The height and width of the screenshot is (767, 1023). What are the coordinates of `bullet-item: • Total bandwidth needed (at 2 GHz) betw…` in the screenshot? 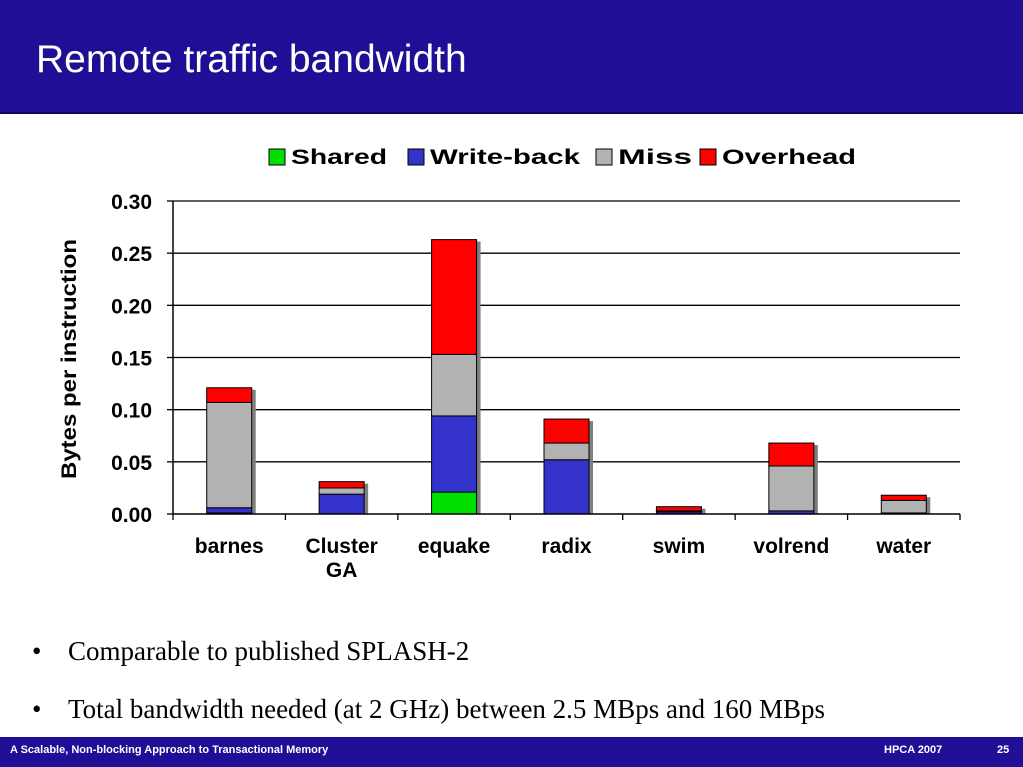 It's located at (427, 723).